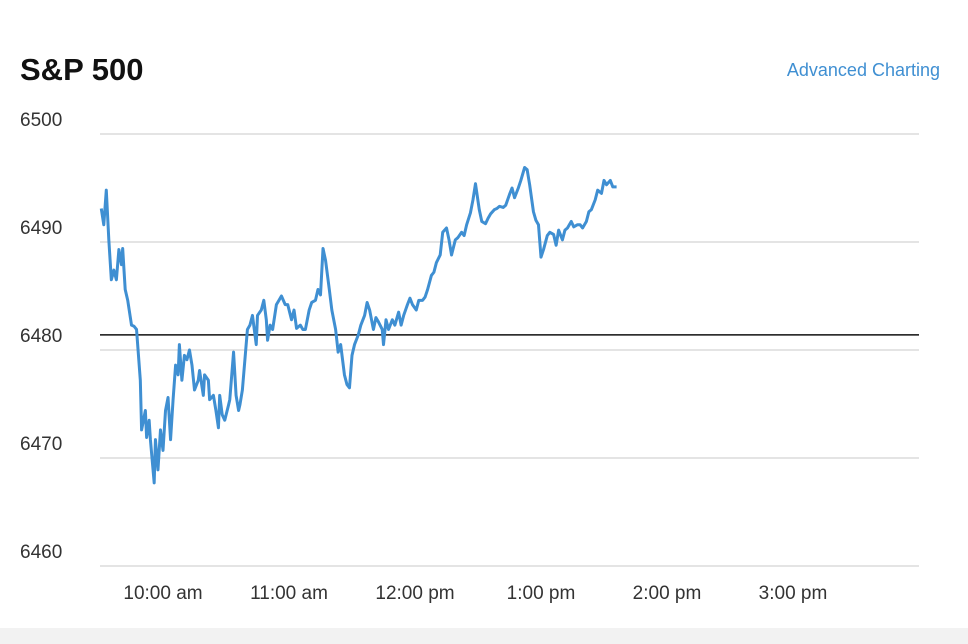 This screenshot has width=968, height=644. I want to click on x-tick-label: 2:00 pm, so click(667, 593).